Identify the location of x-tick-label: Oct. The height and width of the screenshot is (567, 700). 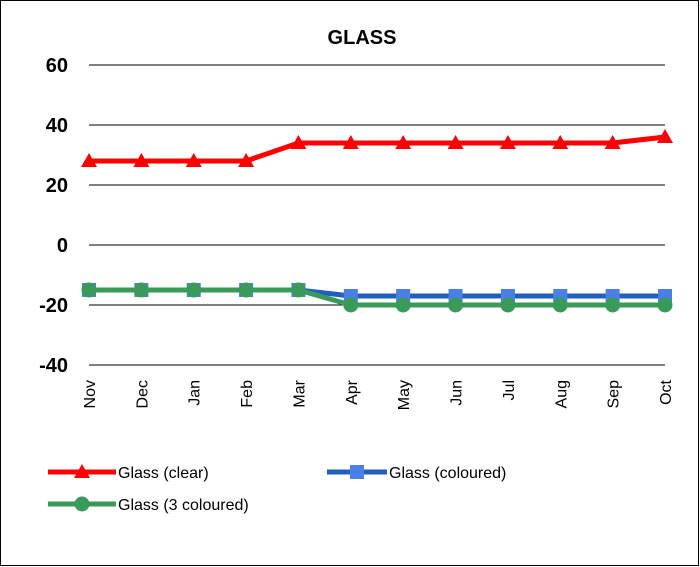
(666, 391).